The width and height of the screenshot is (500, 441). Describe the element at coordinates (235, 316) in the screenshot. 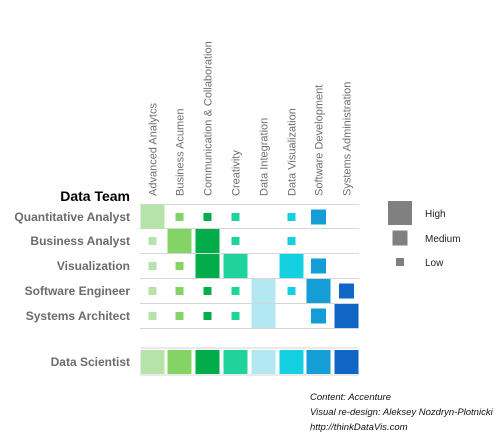

I see `cell-systems-architect-creativity` at that location.